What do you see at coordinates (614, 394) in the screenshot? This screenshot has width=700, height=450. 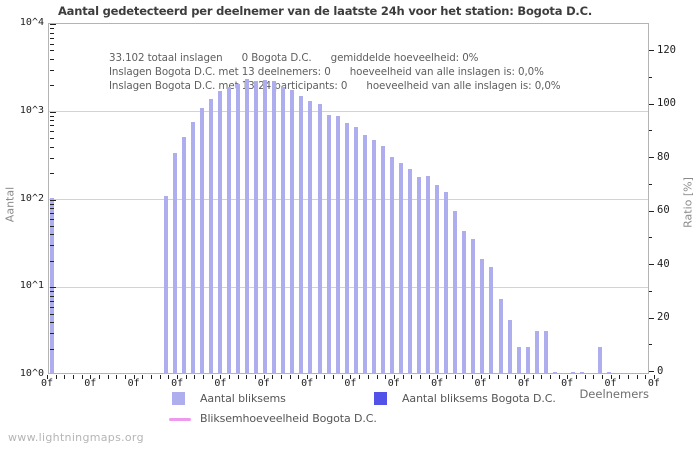 I see `x-axis-title: Deelnemers` at bounding box center [614, 394].